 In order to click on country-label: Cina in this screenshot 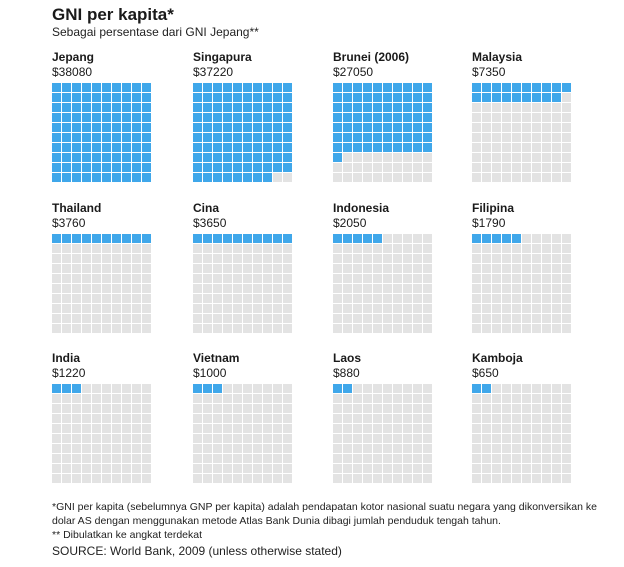, I will do `click(206, 208)`.